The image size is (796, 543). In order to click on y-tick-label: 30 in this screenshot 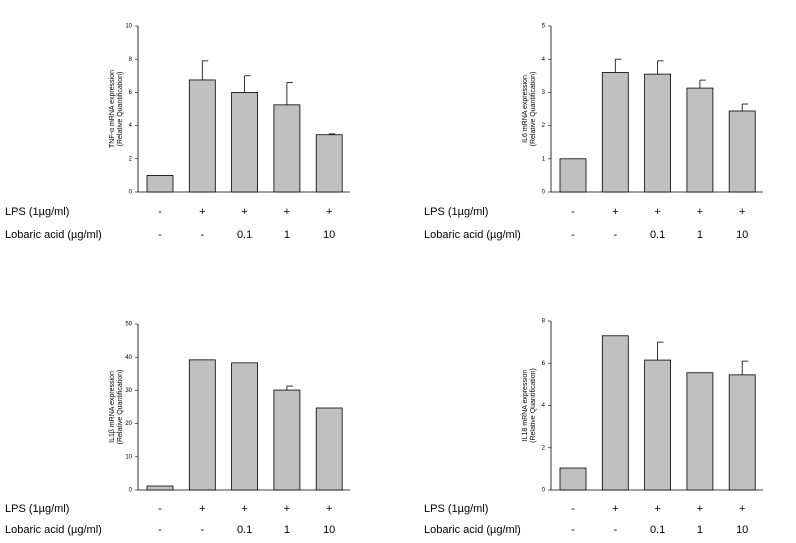, I will do `click(128, 391)`.